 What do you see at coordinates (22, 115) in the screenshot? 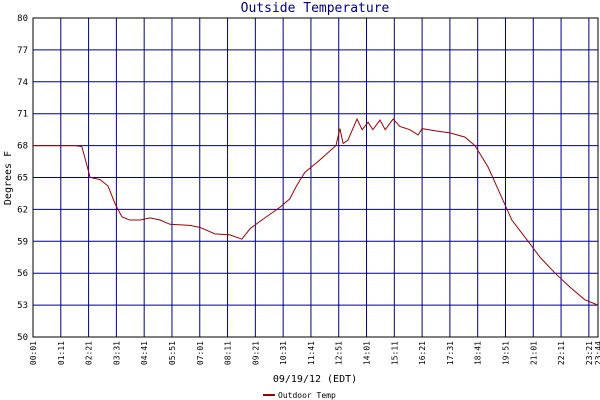
I see `y-tick-label: 71` at bounding box center [22, 115].